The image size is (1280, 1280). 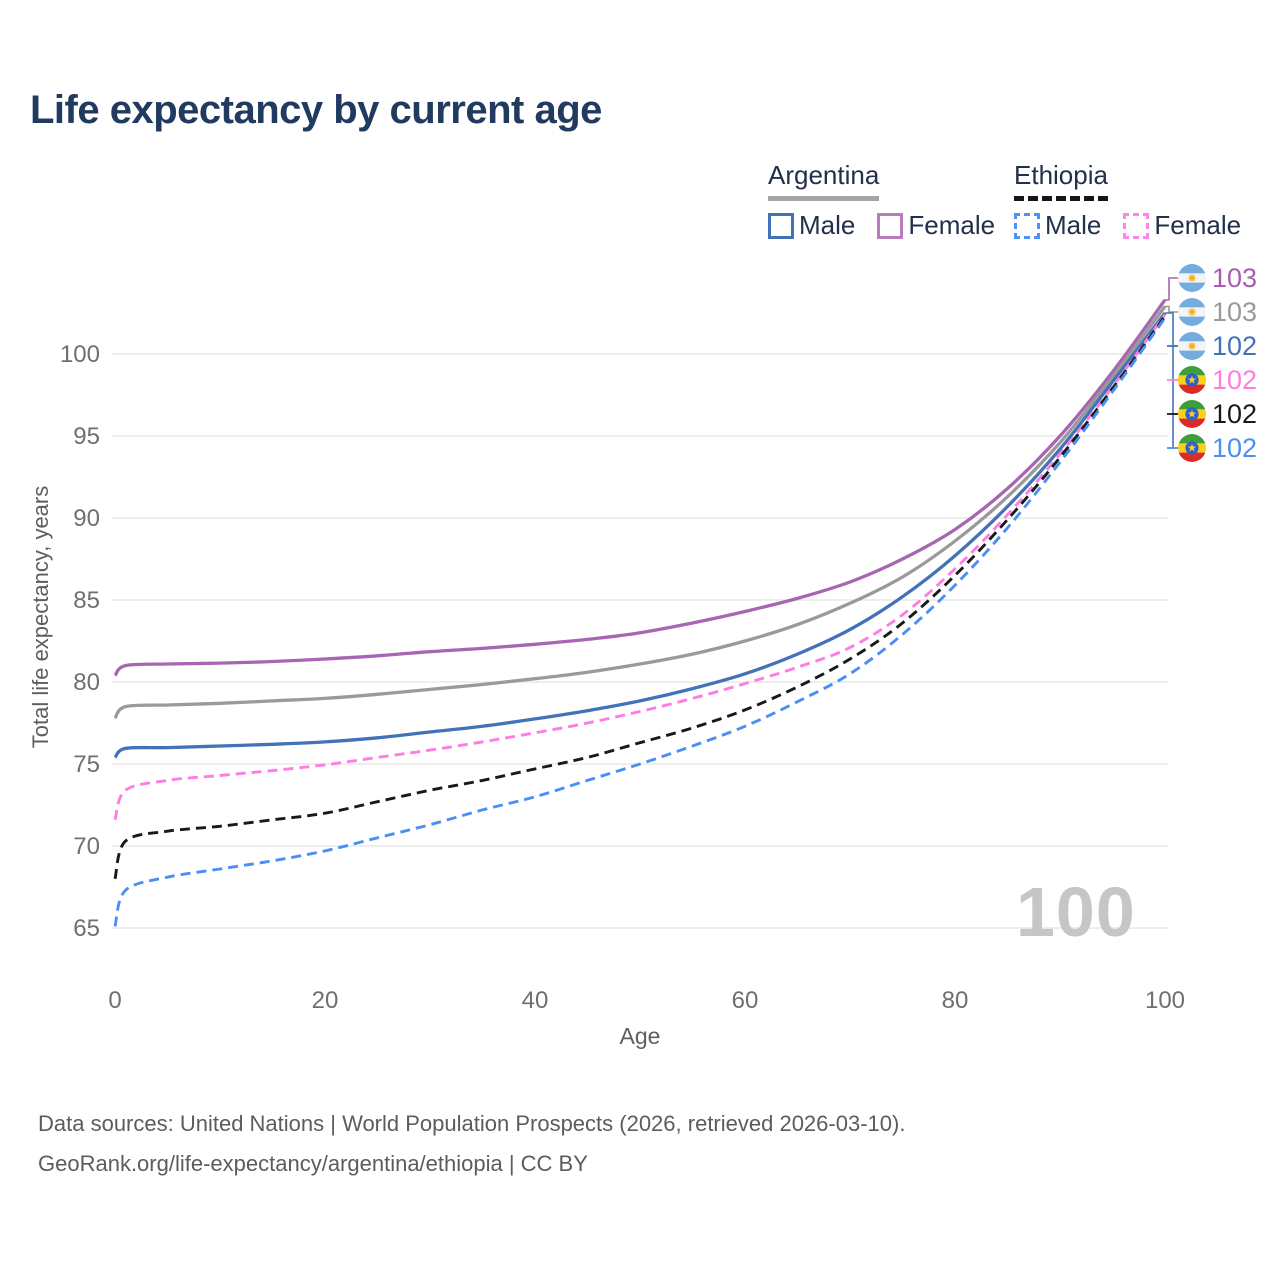 What do you see at coordinates (1165, 1000) in the screenshot?
I see `x-tick-label: 100` at bounding box center [1165, 1000].